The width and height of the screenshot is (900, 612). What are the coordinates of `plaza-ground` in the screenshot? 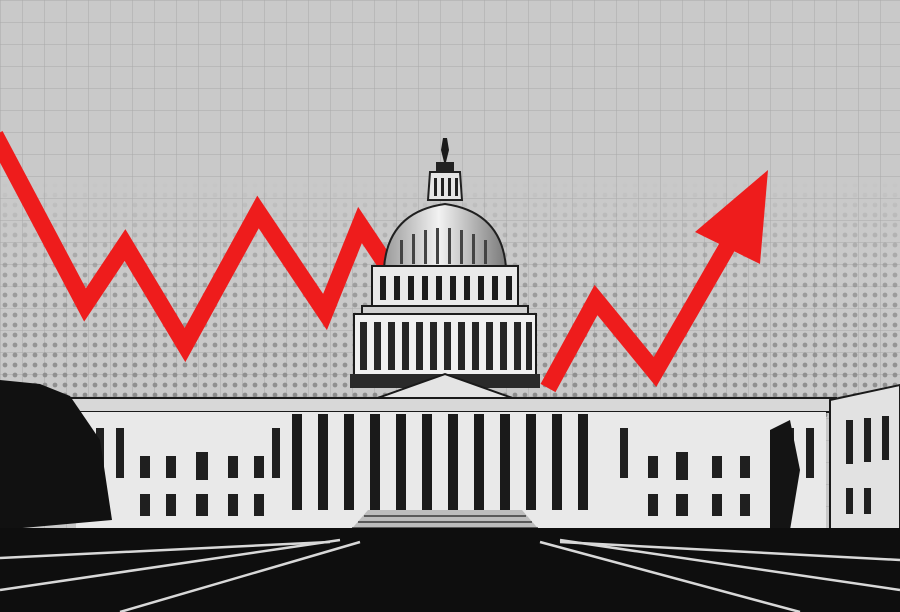 It's located at (450, 570).